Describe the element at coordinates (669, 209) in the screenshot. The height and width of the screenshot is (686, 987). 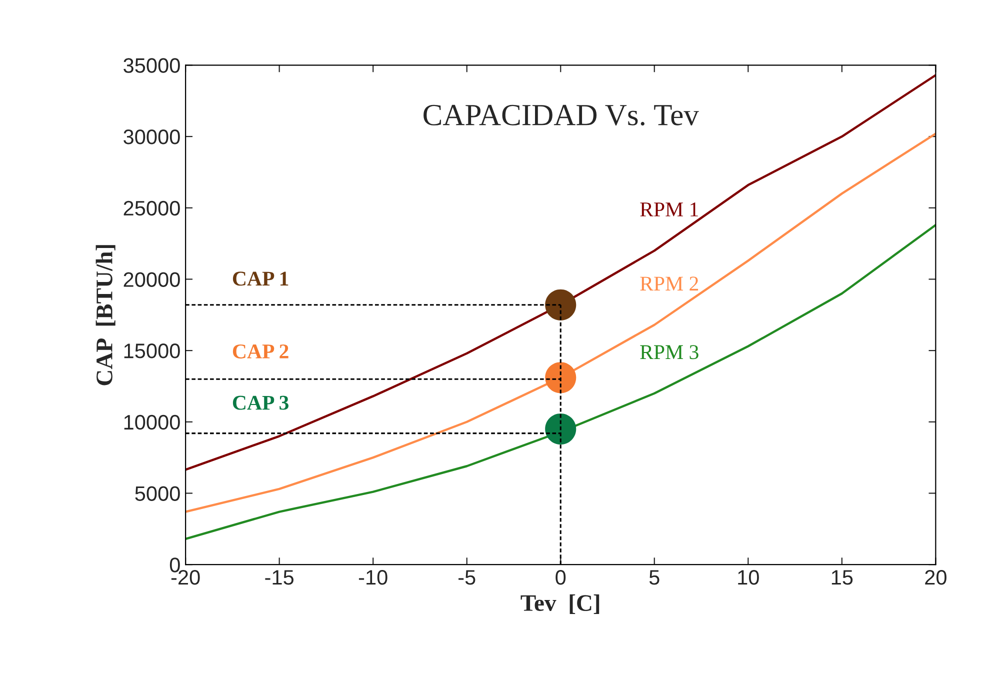
I see `series-label: RPM 1` at that location.